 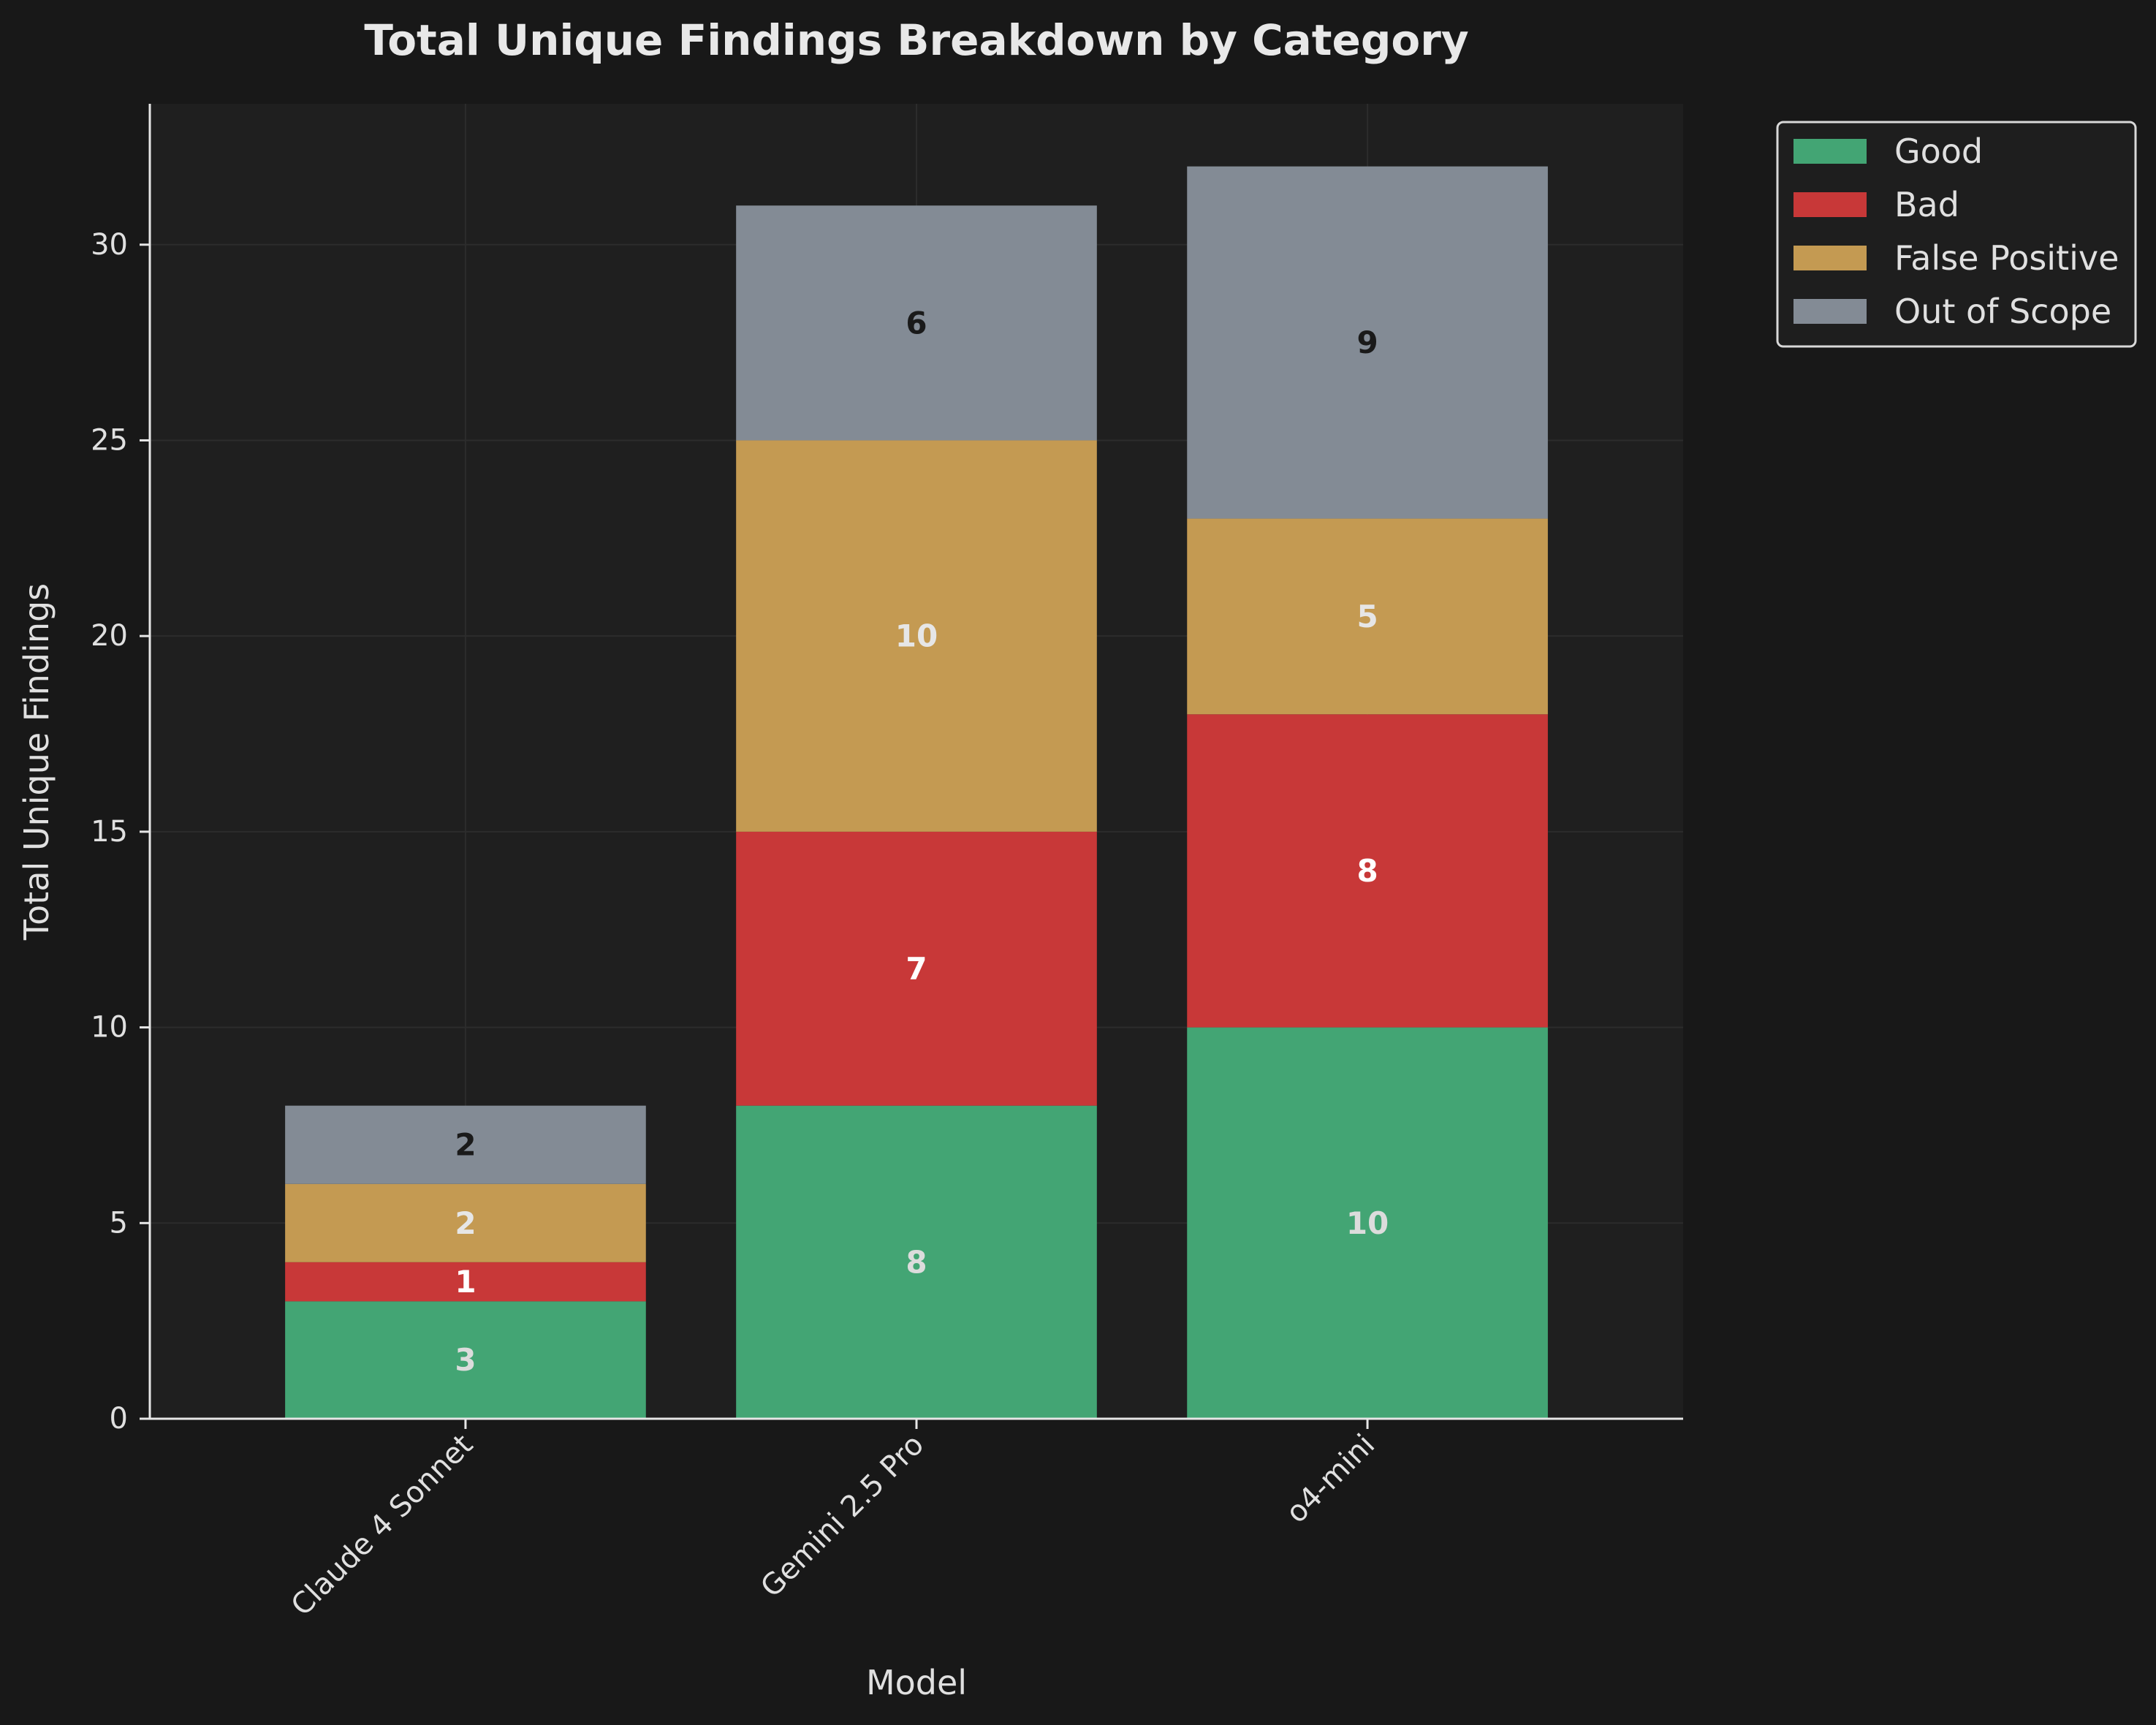 I want to click on bar-value-label: 9, so click(x=1367, y=342).